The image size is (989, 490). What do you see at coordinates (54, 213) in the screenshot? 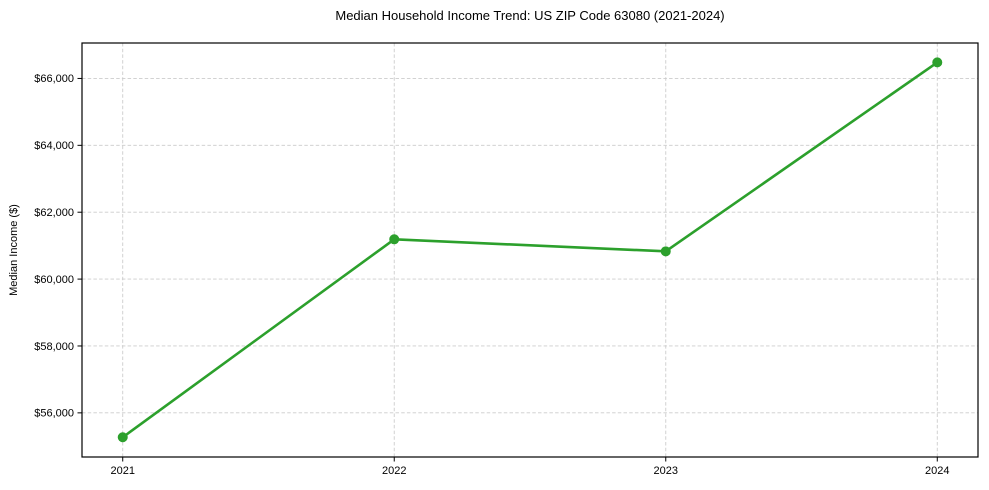
I see `y-tick-label: $62,000` at bounding box center [54, 213].